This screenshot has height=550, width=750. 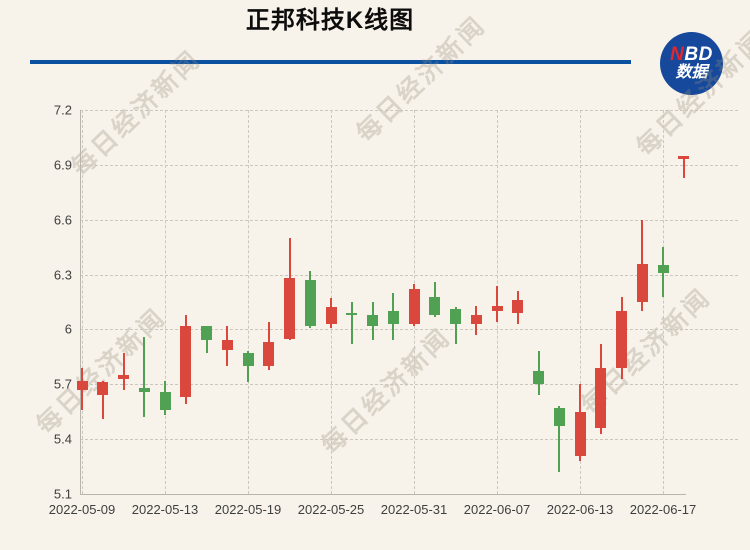 What do you see at coordinates (331, 509) in the screenshot?
I see `x-axis-tick-label: 2022-05-25` at bounding box center [331, 509].